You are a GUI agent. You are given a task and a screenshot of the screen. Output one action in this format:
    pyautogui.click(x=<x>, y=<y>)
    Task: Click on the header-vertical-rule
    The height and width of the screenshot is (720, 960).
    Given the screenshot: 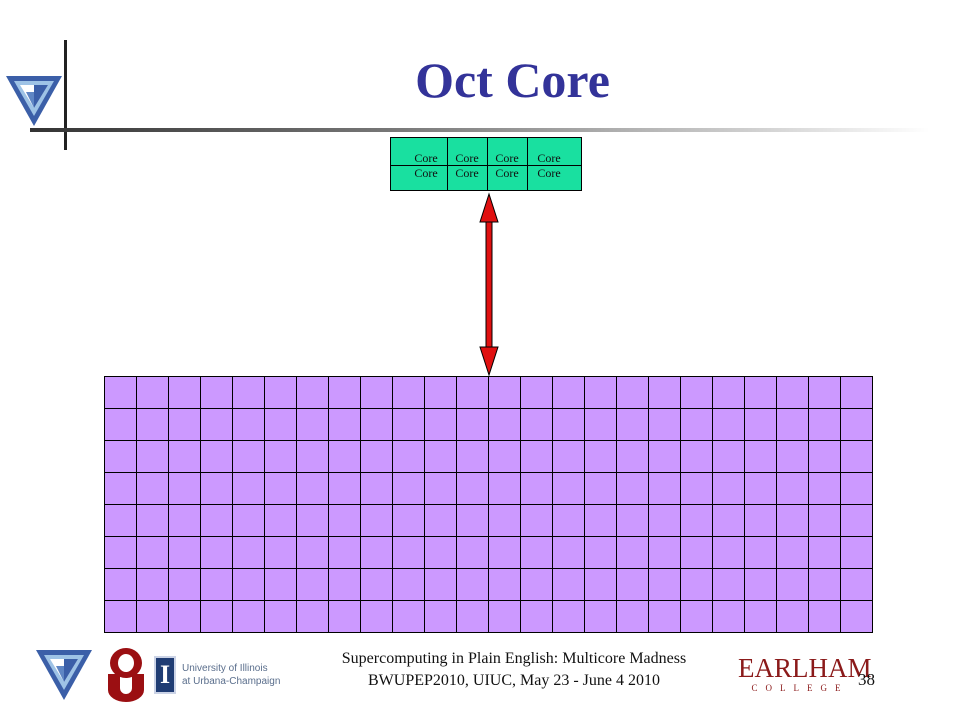 What is the action you would take?
    pyautogui.click(x=65, y=95)
    